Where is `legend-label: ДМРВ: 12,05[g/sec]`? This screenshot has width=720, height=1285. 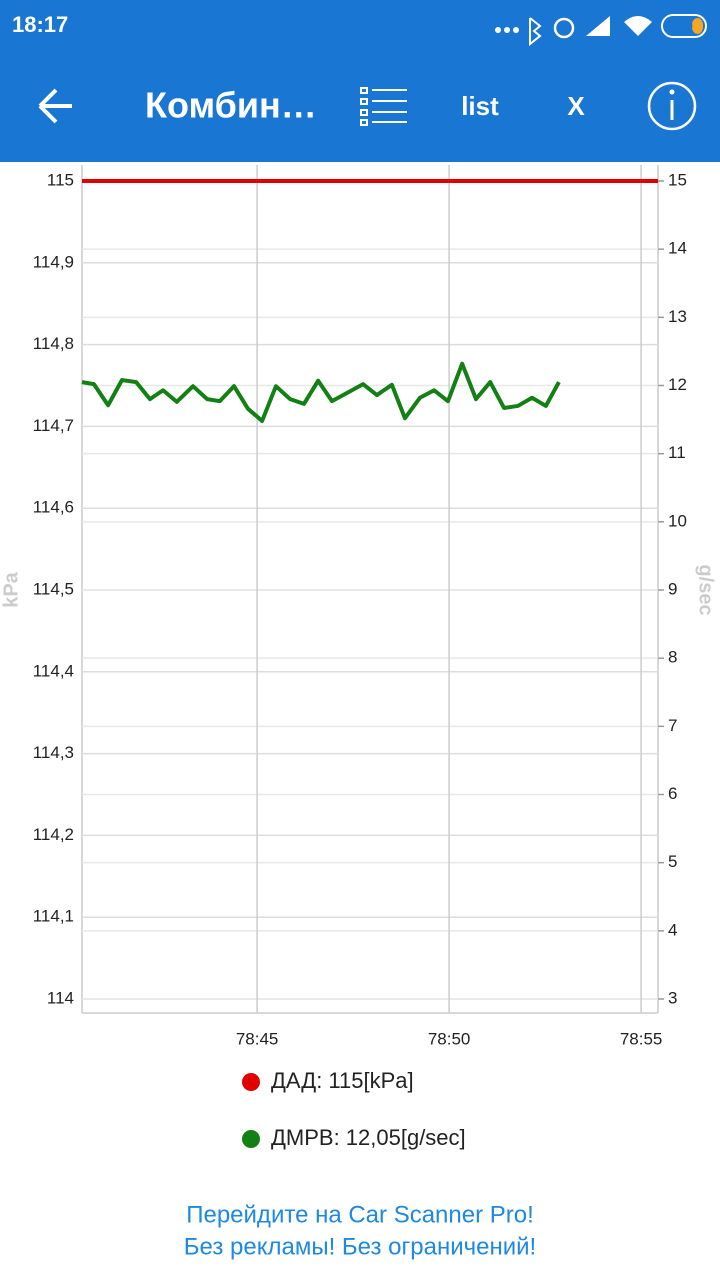
legend-label: ДМРВ: 12,05[g/sec] is located at coordinates (368, 1137).